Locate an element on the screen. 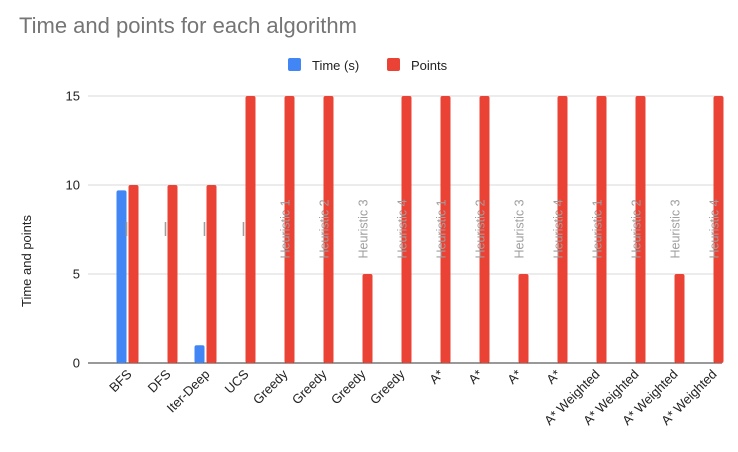 This screenshot has height=452, width=738. legend: Time (s) Points is located at coordinates (368, 65).